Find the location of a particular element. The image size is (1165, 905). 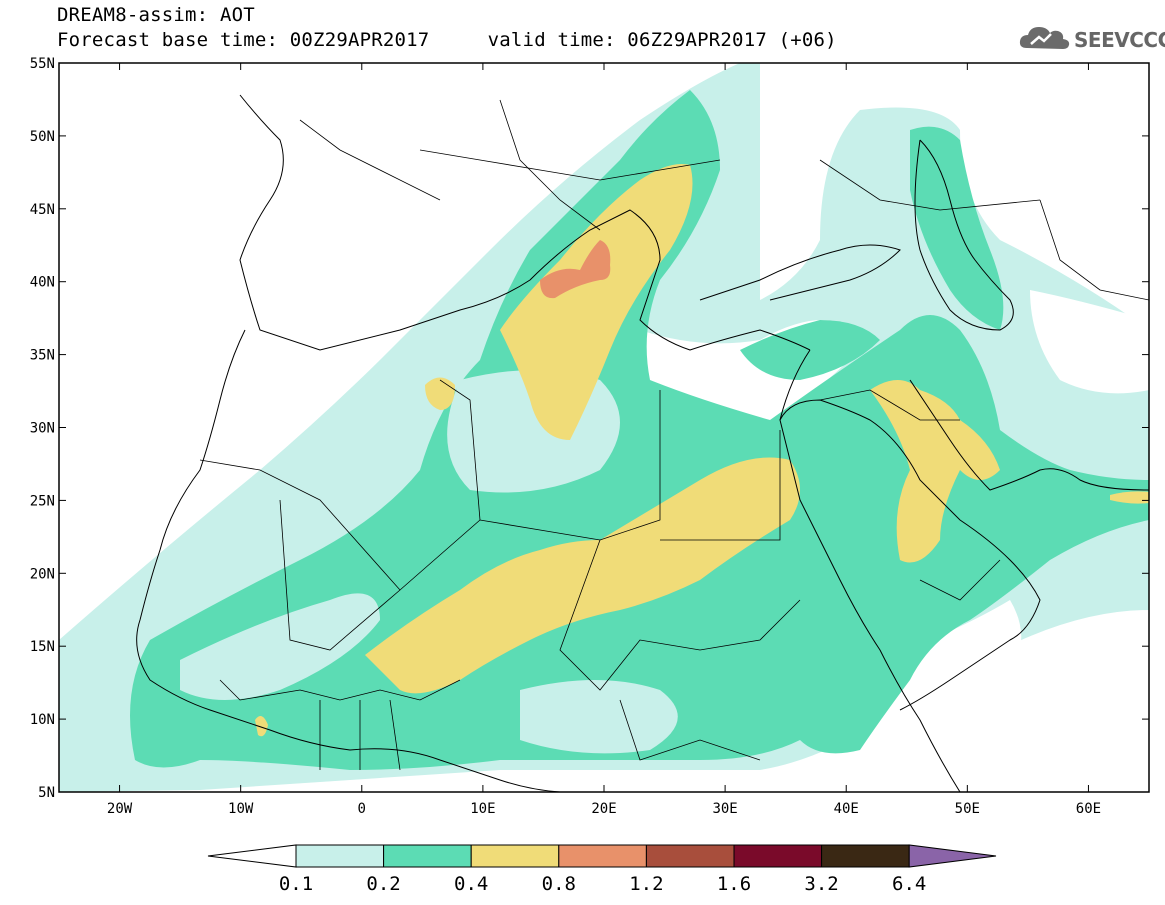

aot-band-0.2-caspian is located at coordinates (957, 228).